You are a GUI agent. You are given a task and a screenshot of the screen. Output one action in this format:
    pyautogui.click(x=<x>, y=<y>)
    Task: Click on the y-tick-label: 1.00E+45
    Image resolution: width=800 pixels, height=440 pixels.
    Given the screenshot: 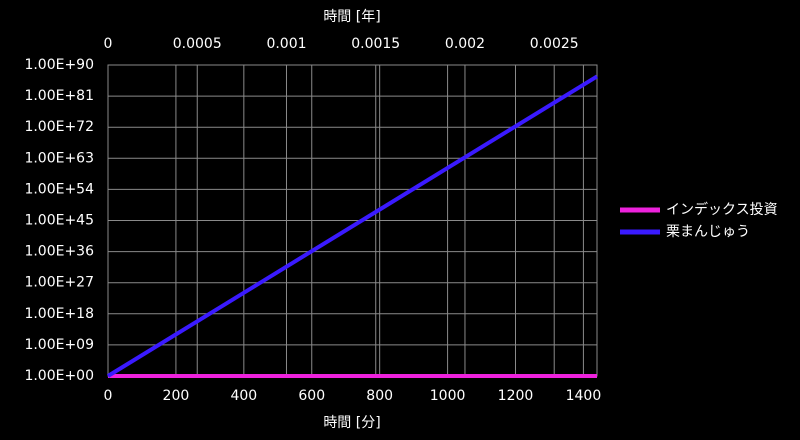 What is the action you would take?
    pyautogui.click(x=59, y=221)
    